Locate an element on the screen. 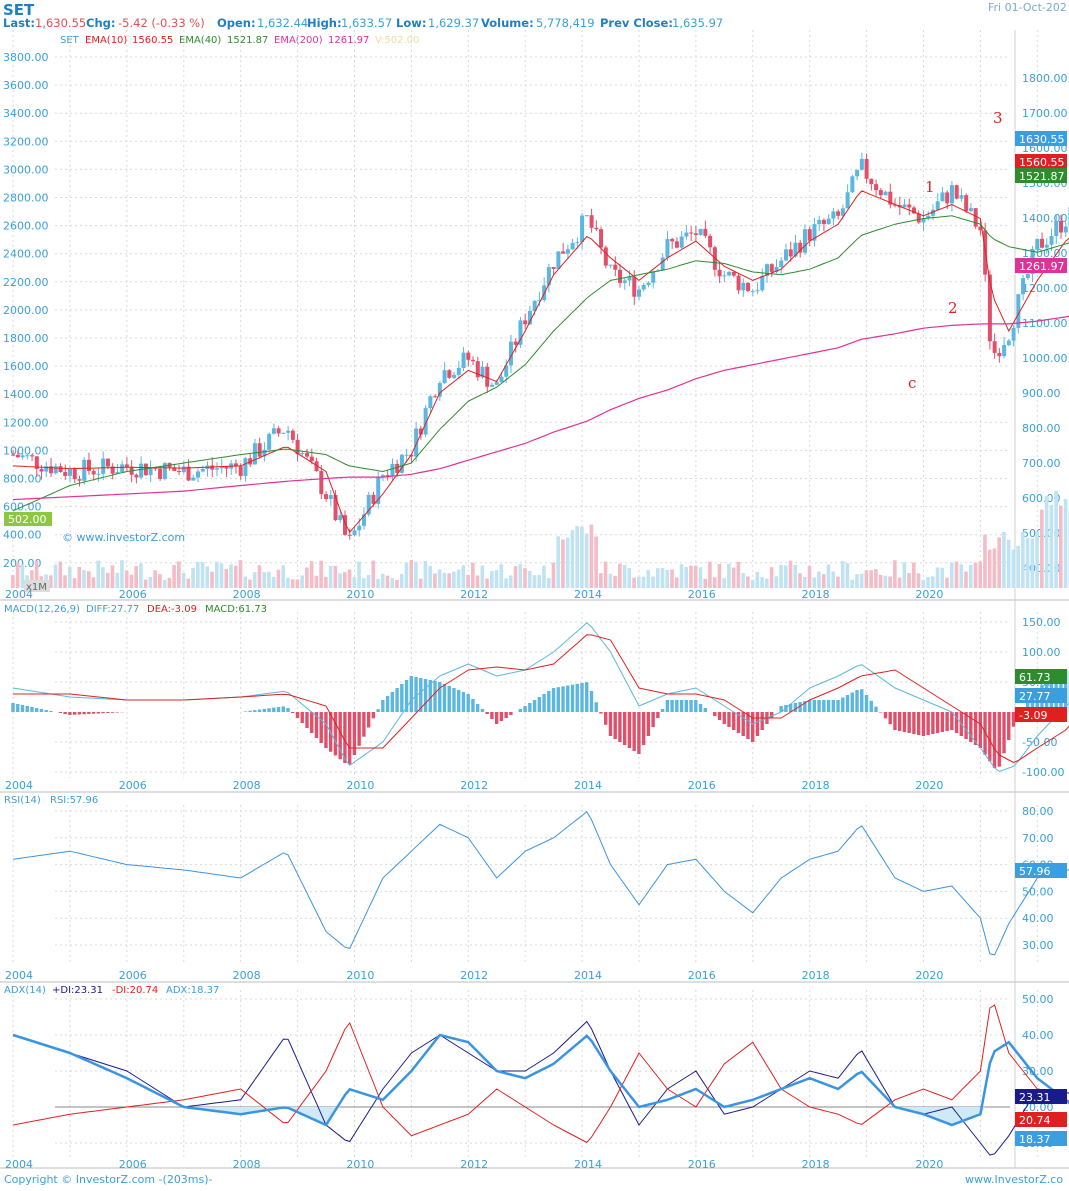 This screenshot has width=1069, height=1191. x1m-label: x1M is located at coordinates (36, 587).